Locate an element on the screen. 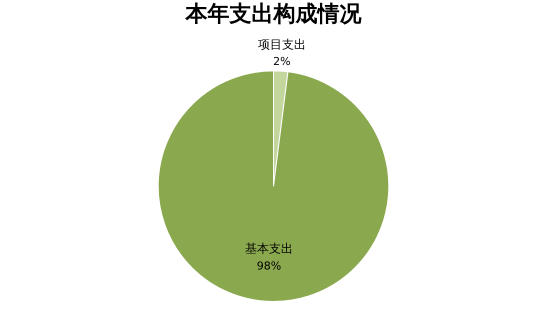 This screenshot has height=316, width=547. slice-label: 基本支出 is located at coordinates (269, 249).